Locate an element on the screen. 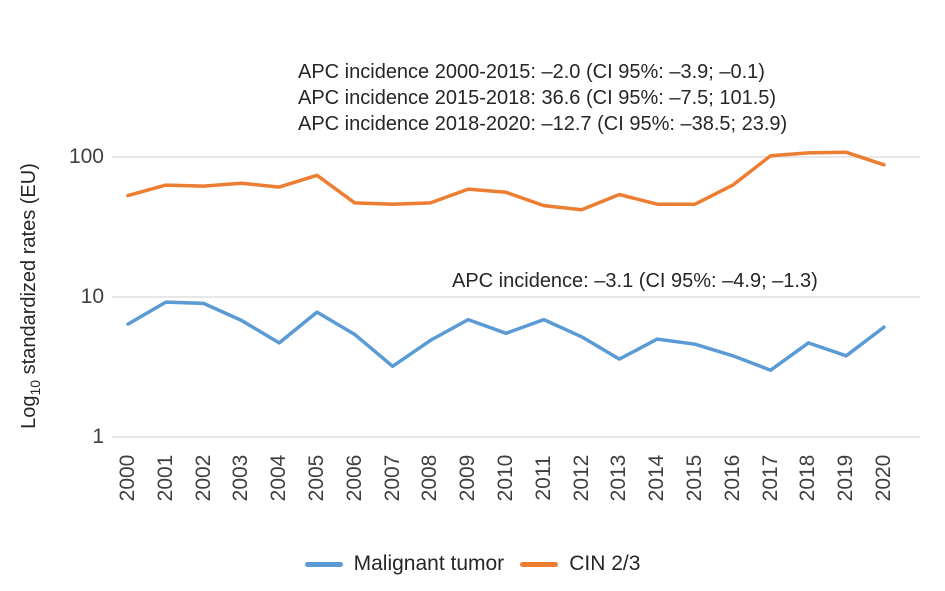 The width and height of the screenshot is (945, 591). legend-label-malignant-tumor: Malignant tumor is located at coordinates (429, 563).